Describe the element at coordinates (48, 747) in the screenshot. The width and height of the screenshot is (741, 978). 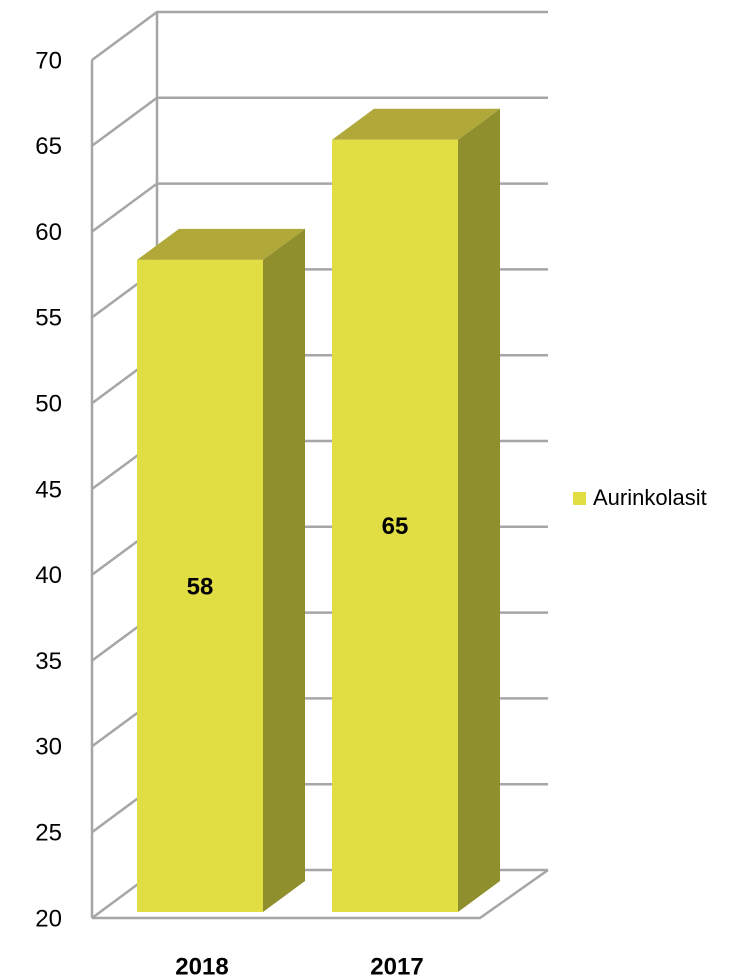
I see `y-tick-label: 30` at that location.